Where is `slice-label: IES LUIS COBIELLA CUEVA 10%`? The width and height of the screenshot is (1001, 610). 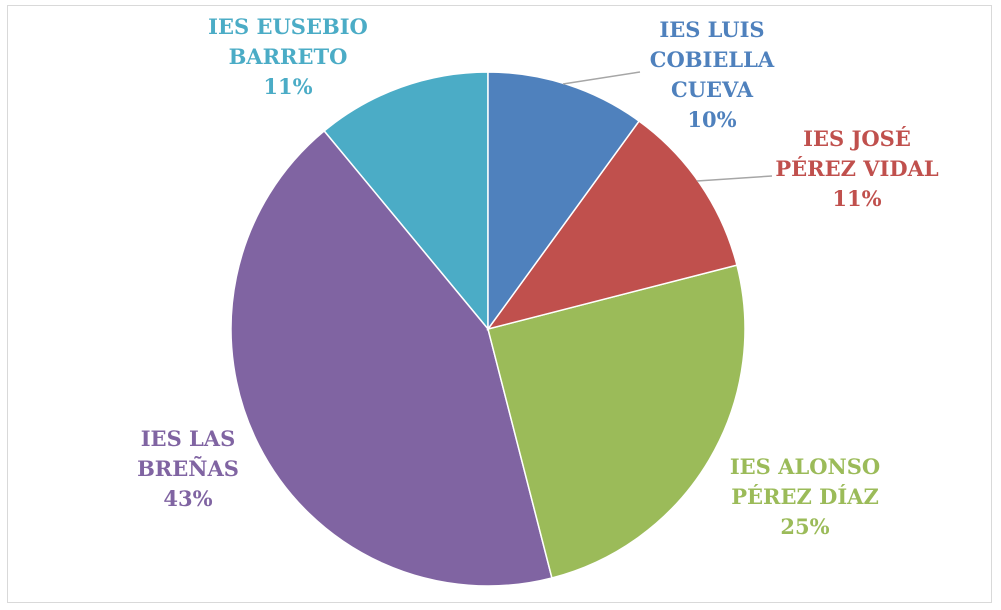 slice-label: IES LUIS COBIELLA CUEVA 10% is located at coordinates (712, 75).